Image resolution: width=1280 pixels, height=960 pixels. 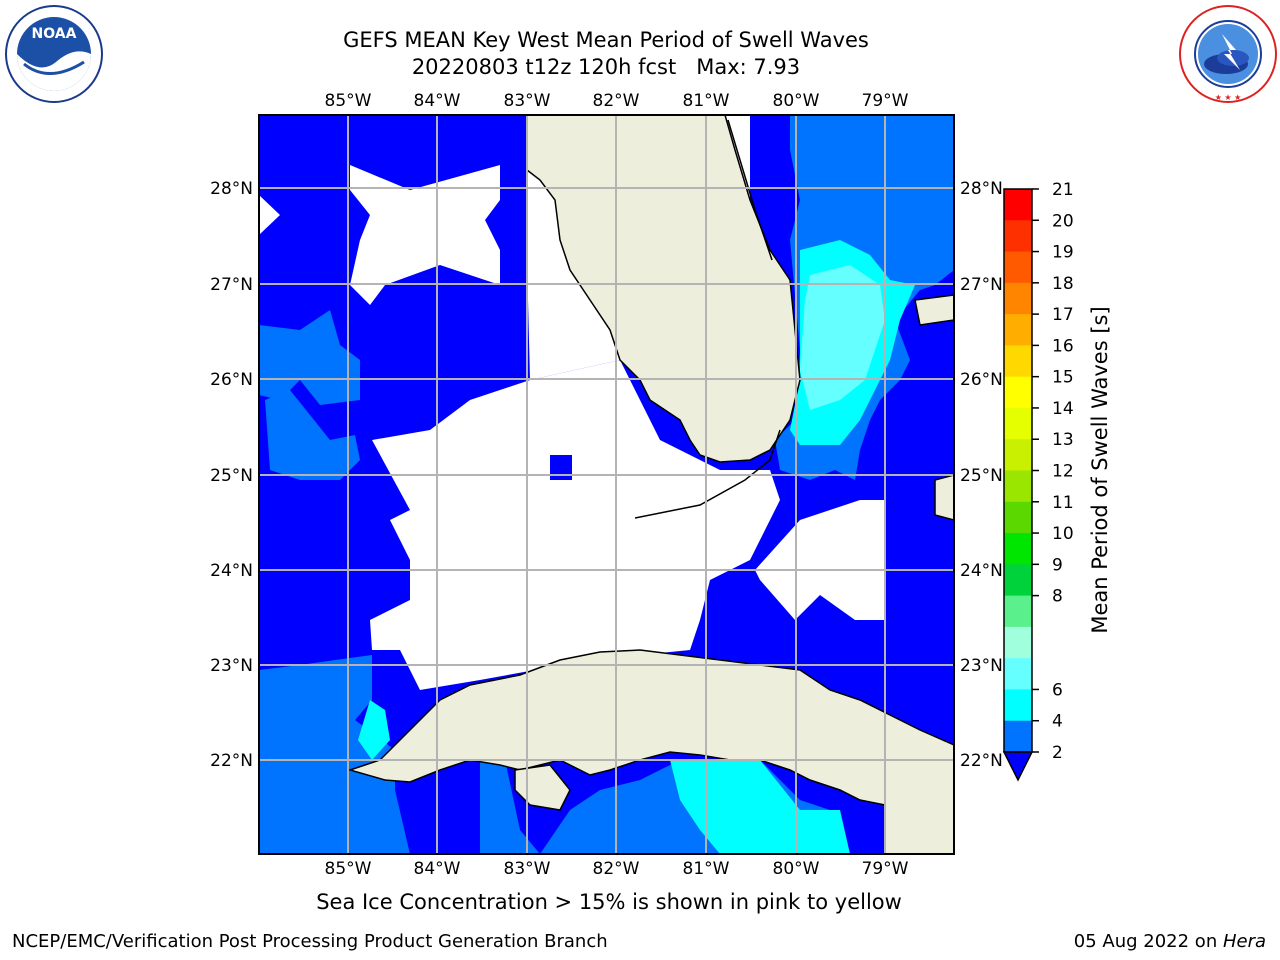 I want to click on colorbar-tick-label: 8, so click(x=1057, y=597).